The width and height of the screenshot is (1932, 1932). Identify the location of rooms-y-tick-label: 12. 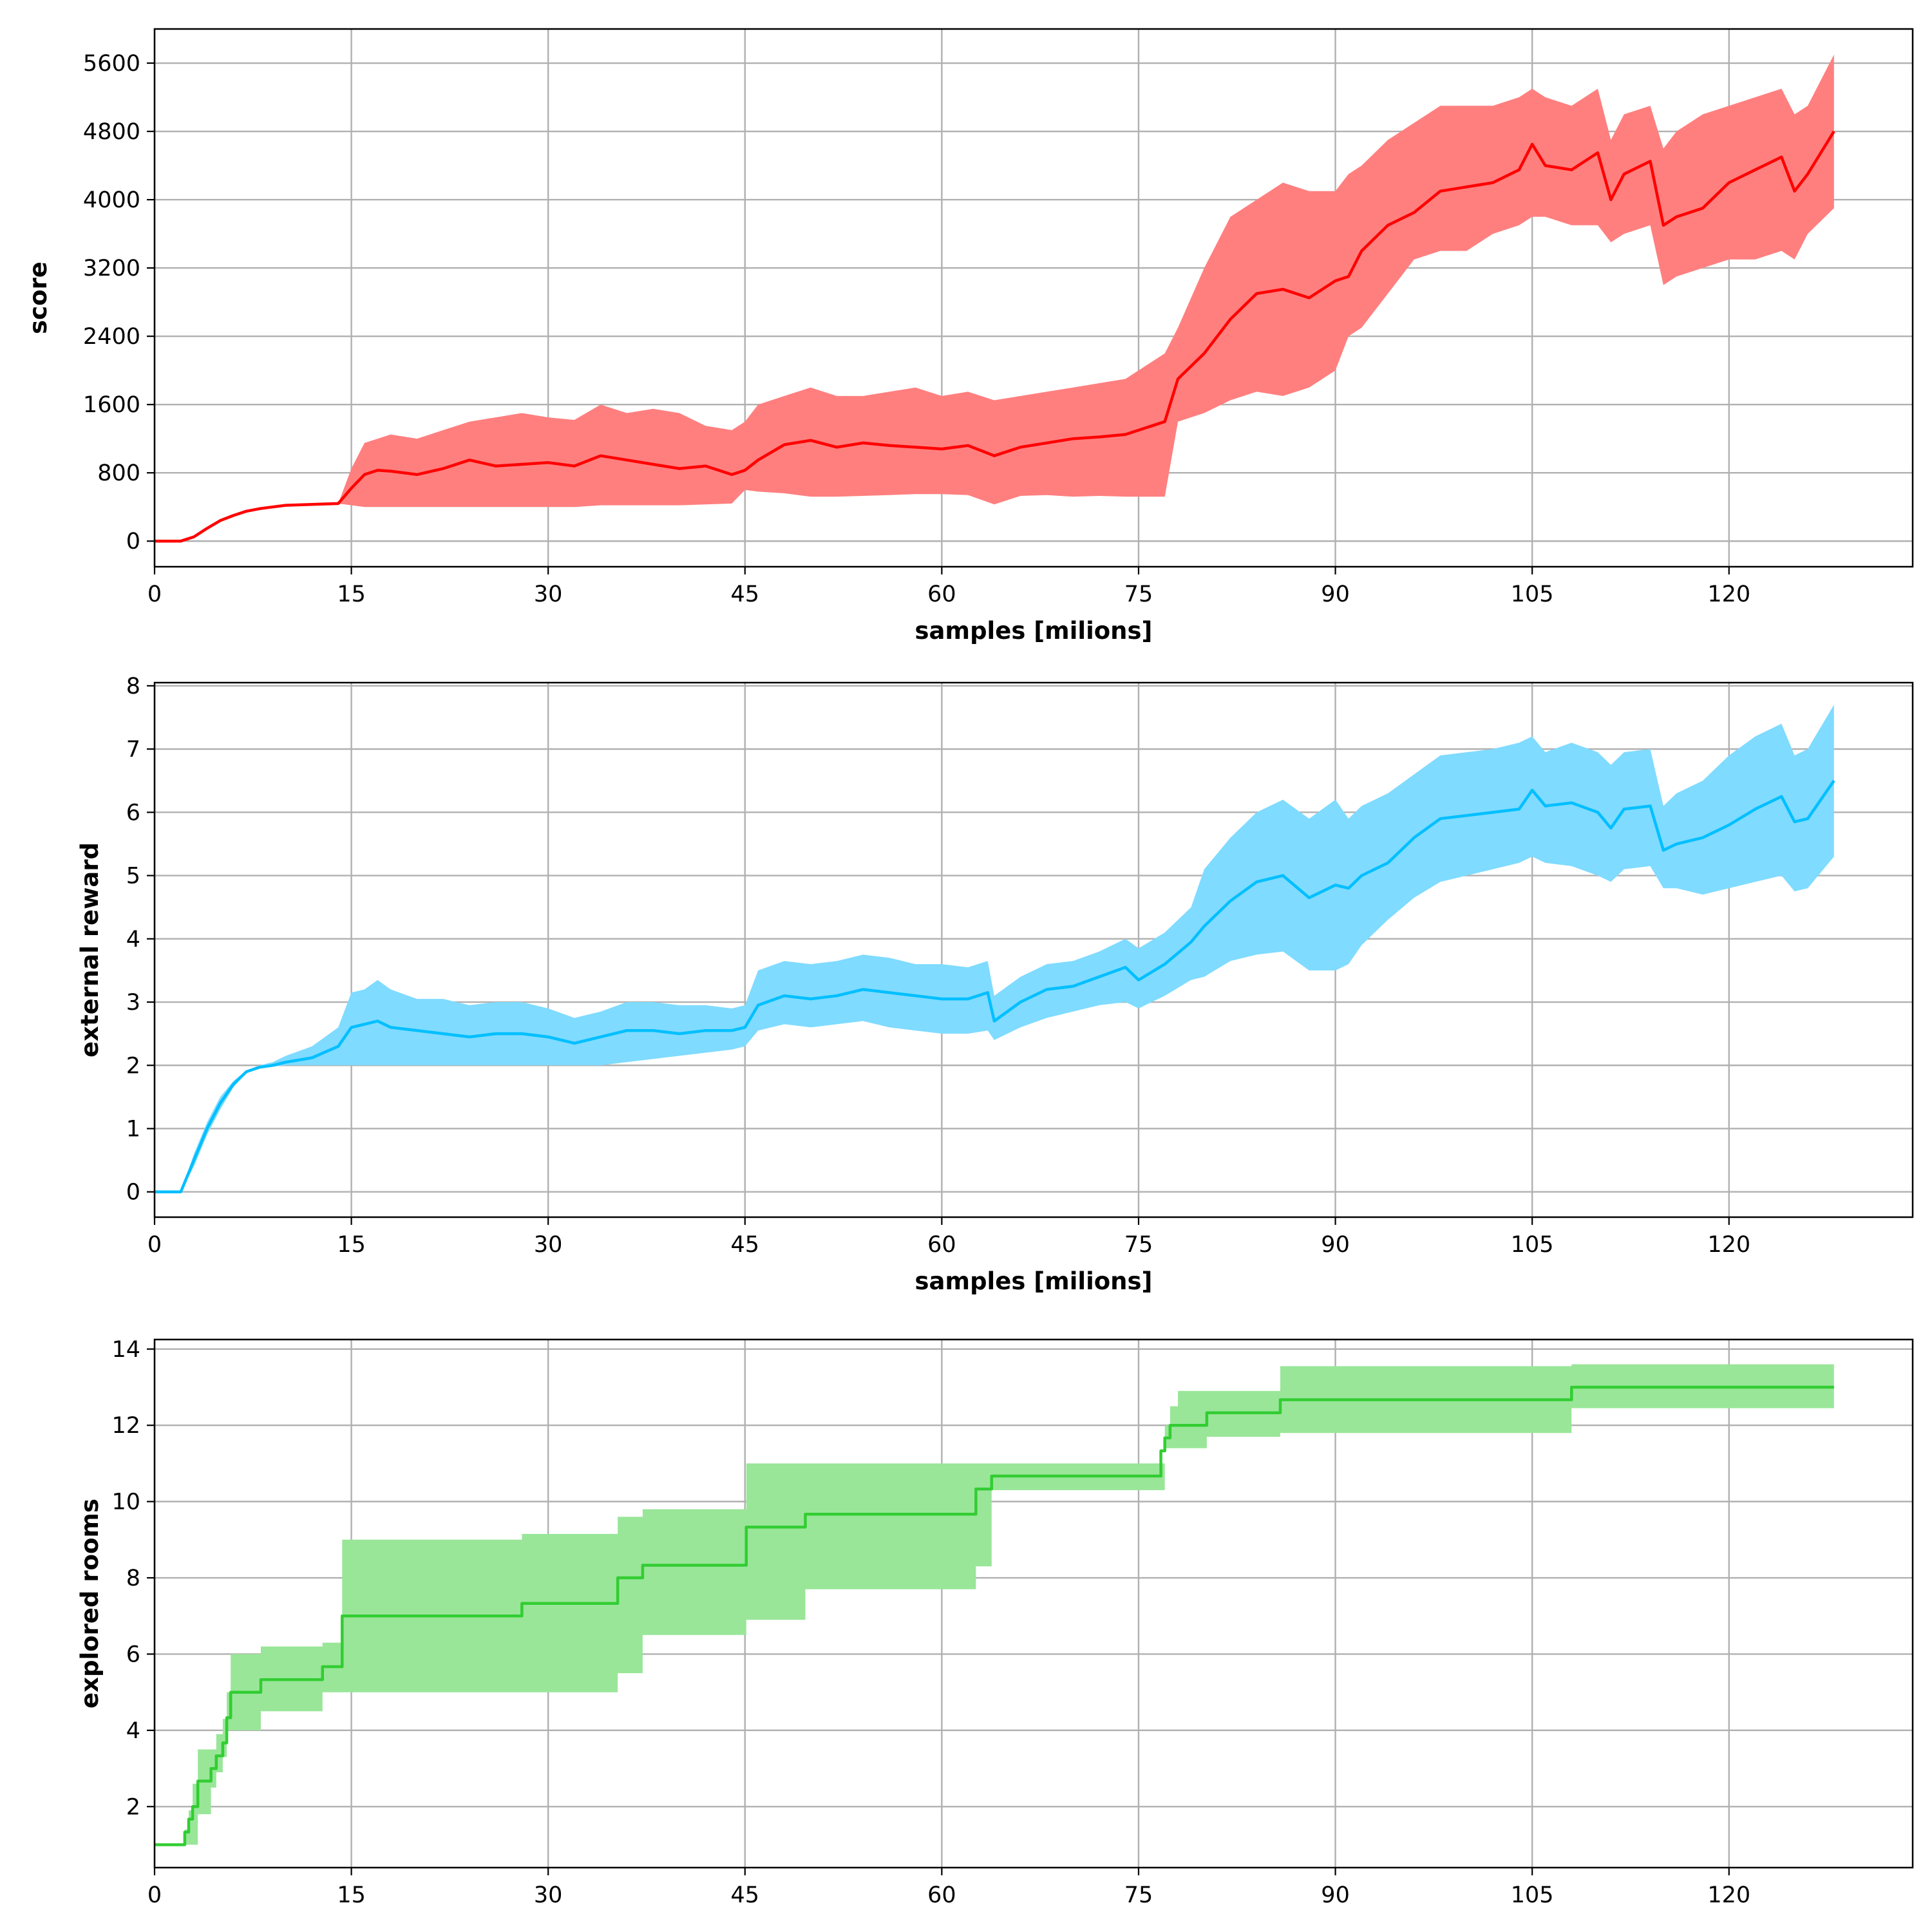
(125, 1426).